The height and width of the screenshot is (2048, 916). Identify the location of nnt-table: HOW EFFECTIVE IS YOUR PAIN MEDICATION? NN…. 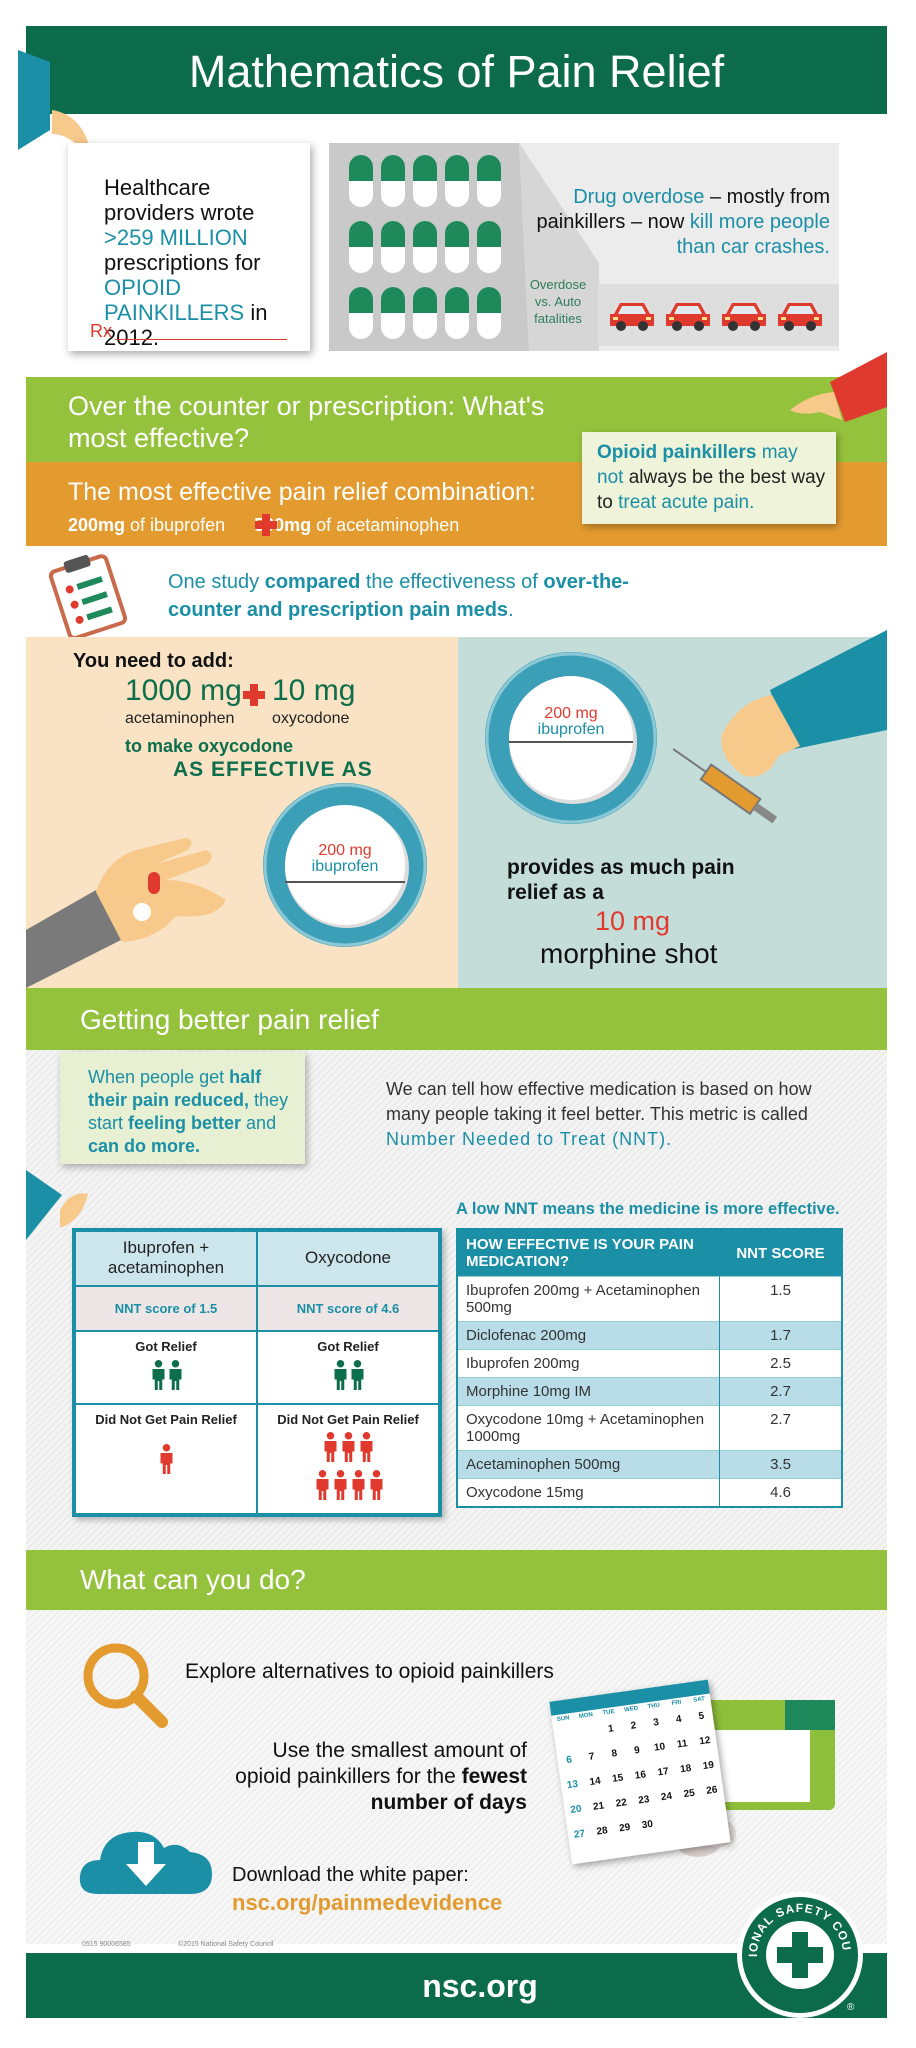
(649, 1368).